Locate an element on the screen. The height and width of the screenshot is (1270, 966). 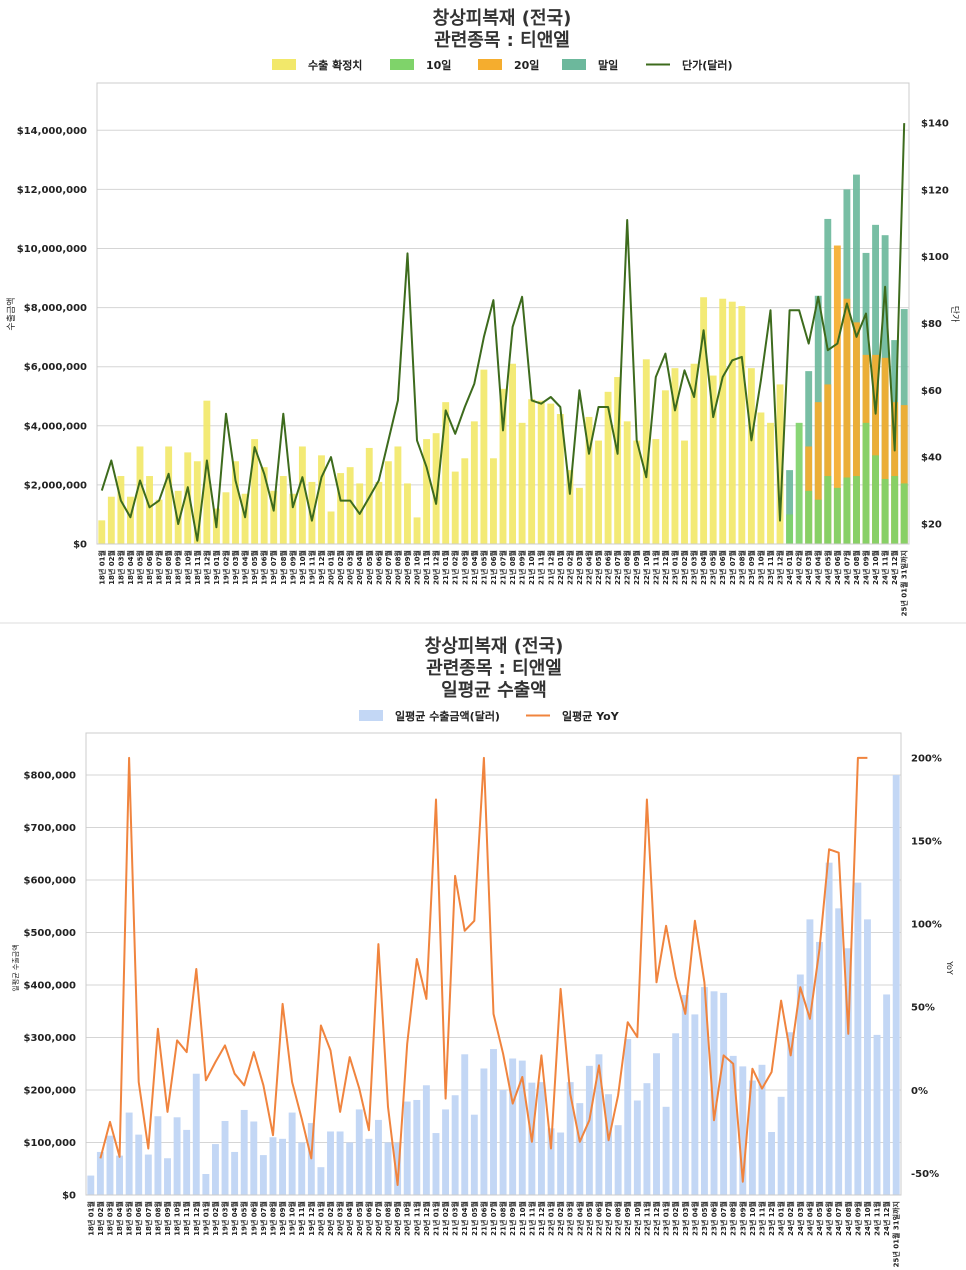
x-tick-label: 23년 08월 is located at coordinates (733, 1218).